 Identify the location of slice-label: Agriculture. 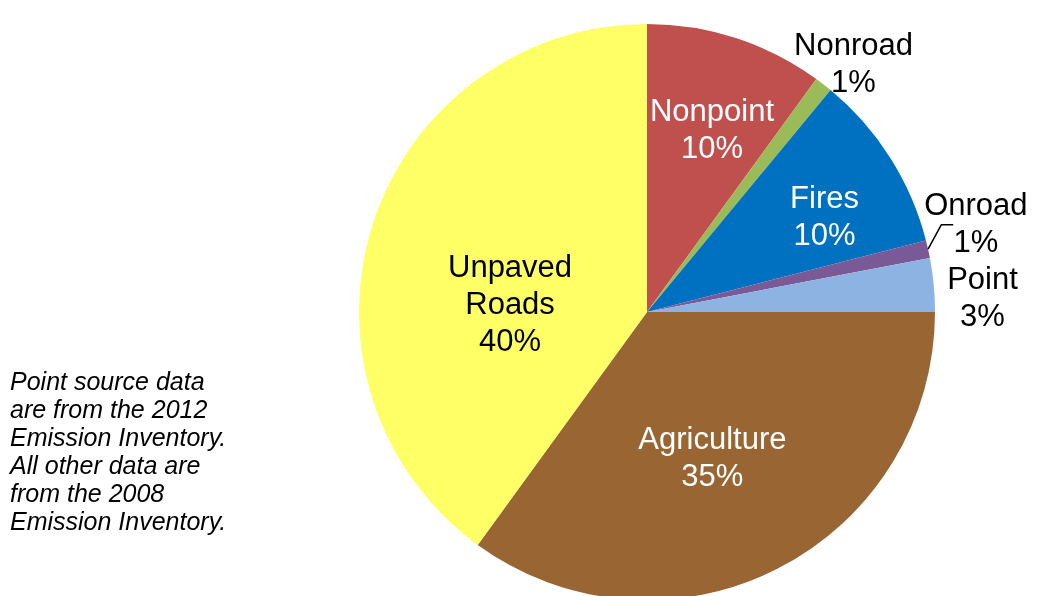
(712, 439).